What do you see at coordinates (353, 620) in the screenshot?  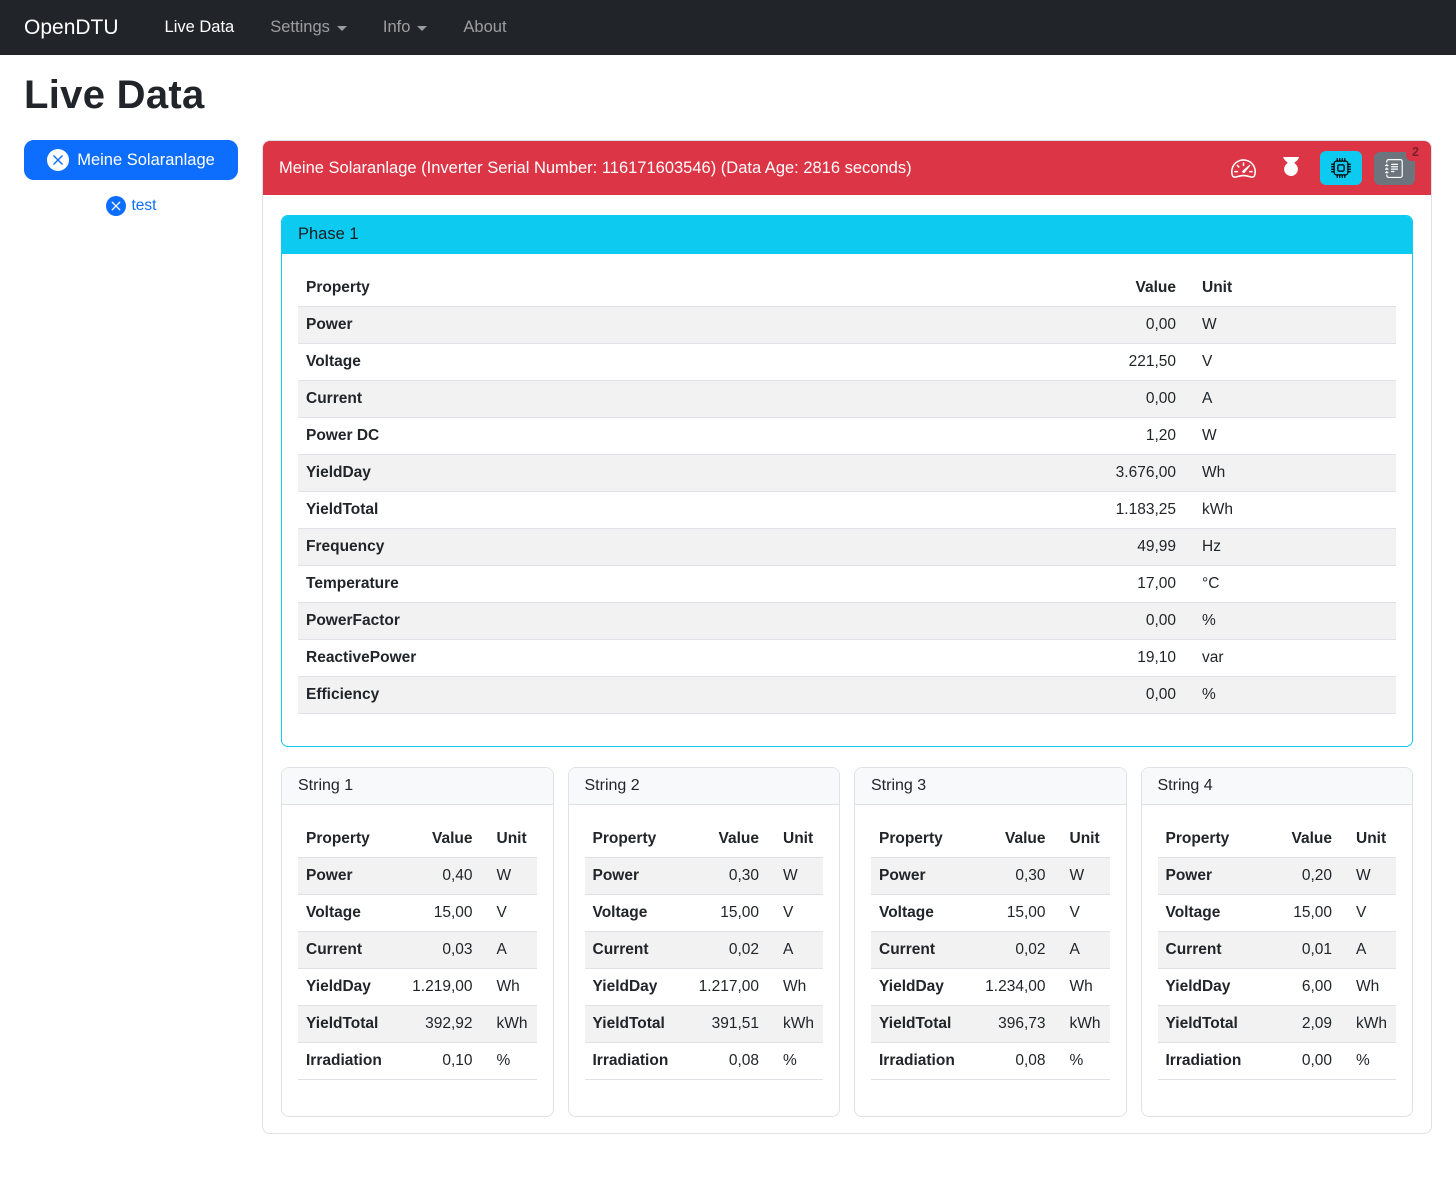 I see `property-cell: PowerFactor` at bounding box center [353, 620].